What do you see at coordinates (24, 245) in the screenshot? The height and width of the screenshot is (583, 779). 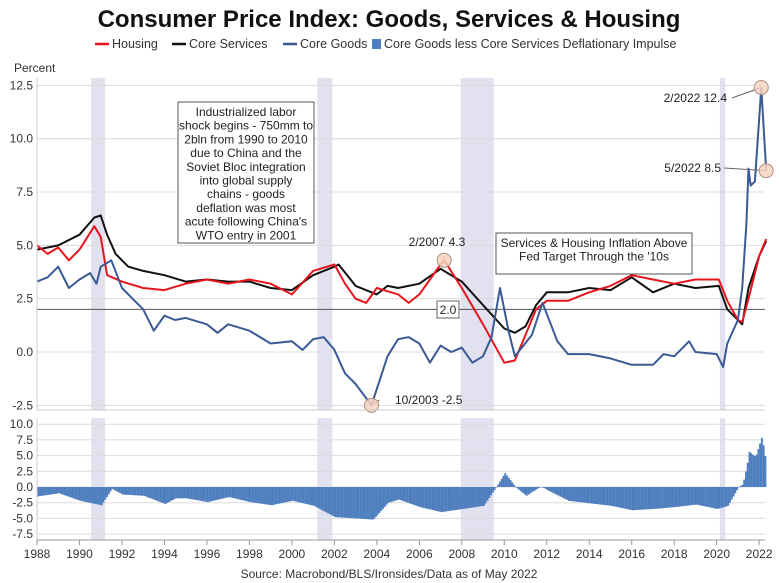 I see `y-tick-label: 5.0` at bounding box center [24, 245].